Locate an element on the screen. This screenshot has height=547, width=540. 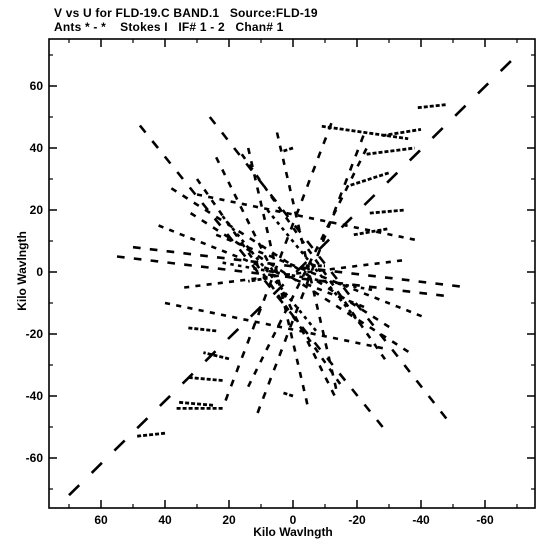
y-tick-label: -40 is located at coordinates (35, 396).